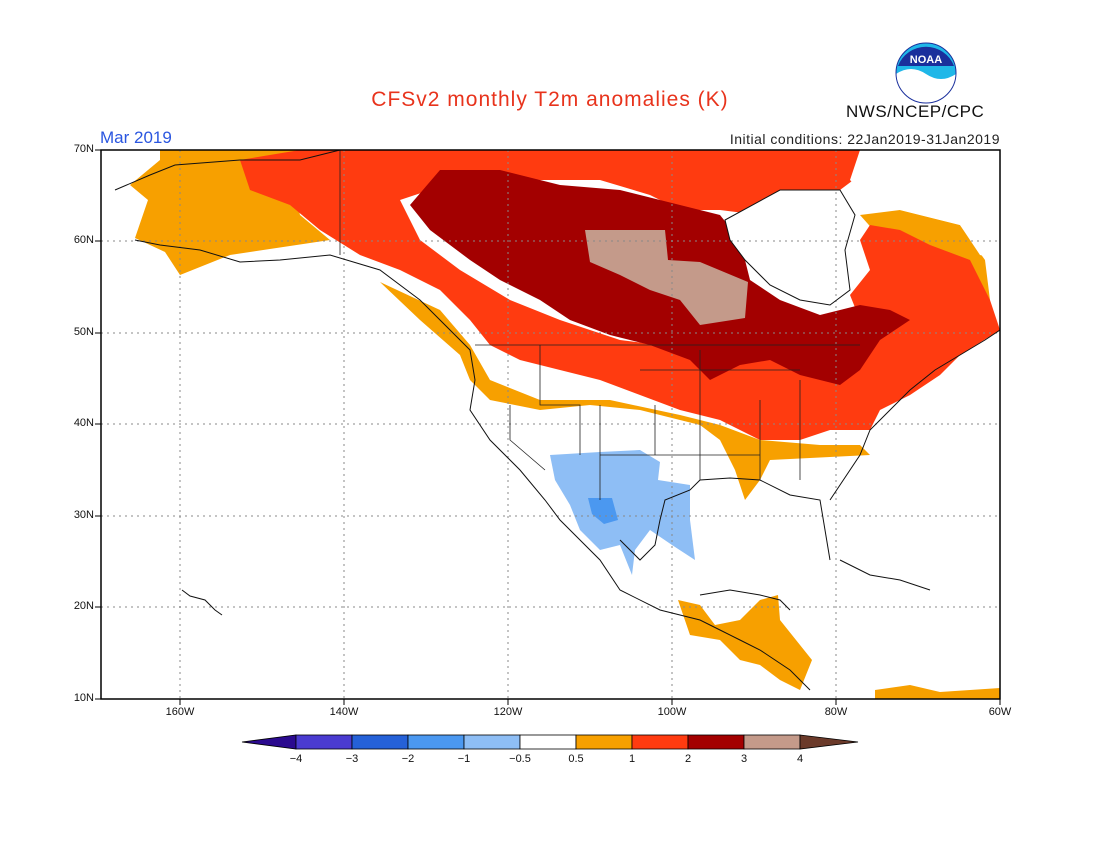 This screenshot has height=850, width=1100. What do you see at coordinates (625, 391) in the screenshot?
I see `anomaly-0.5-1-west` at bounding box center [625, 391].